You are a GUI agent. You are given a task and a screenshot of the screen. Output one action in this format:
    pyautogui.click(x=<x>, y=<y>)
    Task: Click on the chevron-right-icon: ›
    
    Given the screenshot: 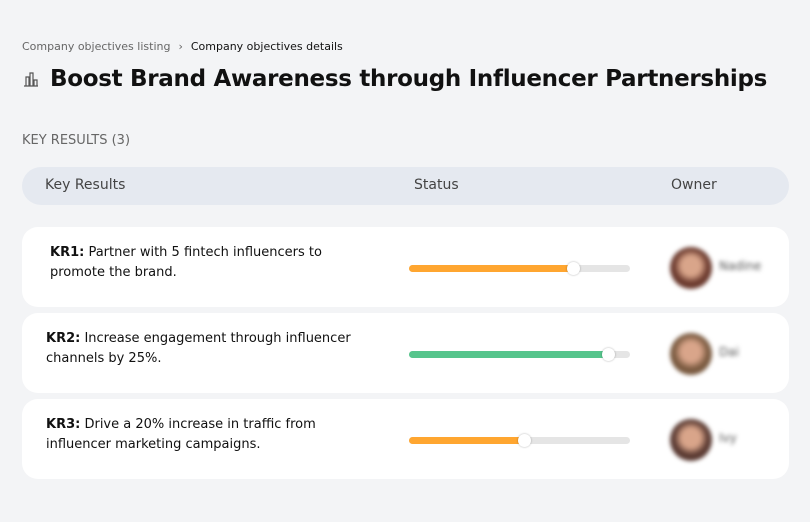 What is the action you would take?
    pyautogui.click(x=180, y=46)
    